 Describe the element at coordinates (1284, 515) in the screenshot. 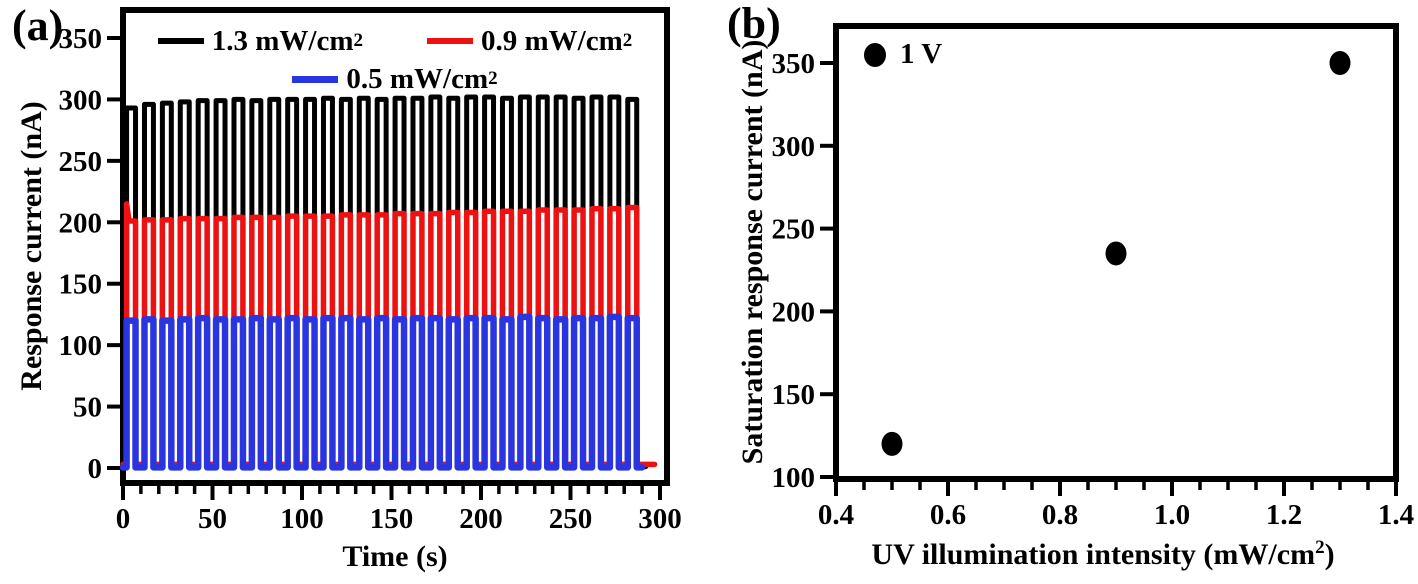

I see `panel-b-x-tick-label: 1.2` at that location.